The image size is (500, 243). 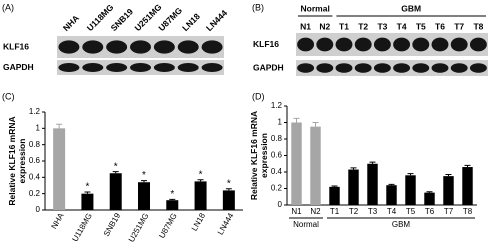 What do you see at coordinates (324, 26) in the screenshot?
I see `lane-label: N2` at bounding box center [324, 26].